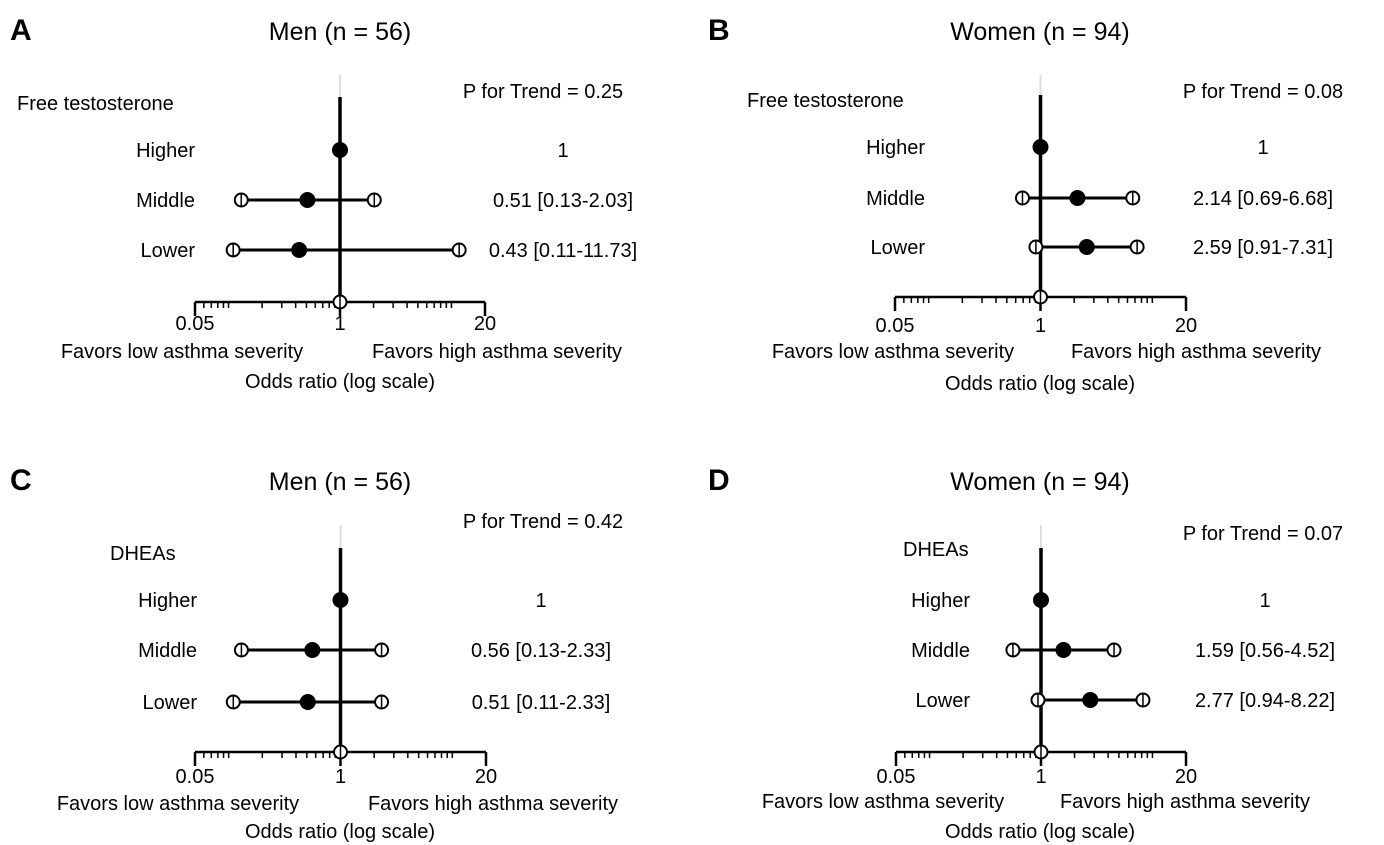  Describe the element at coordinates (1263, 248) in the screenshot. I see `row-estimate-text: 2.59 [0.91-7.31]` at that location.